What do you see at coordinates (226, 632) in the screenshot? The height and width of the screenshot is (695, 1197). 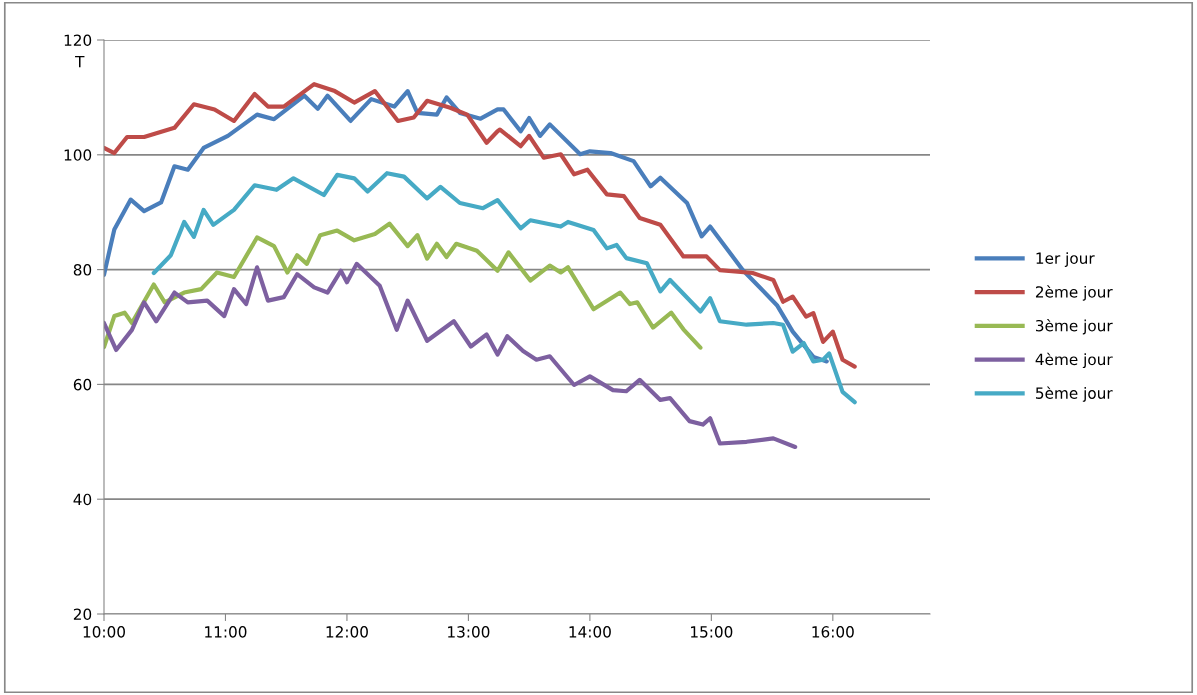 I see `x-tick-label: 11:00` at bounding box center [226, 632].